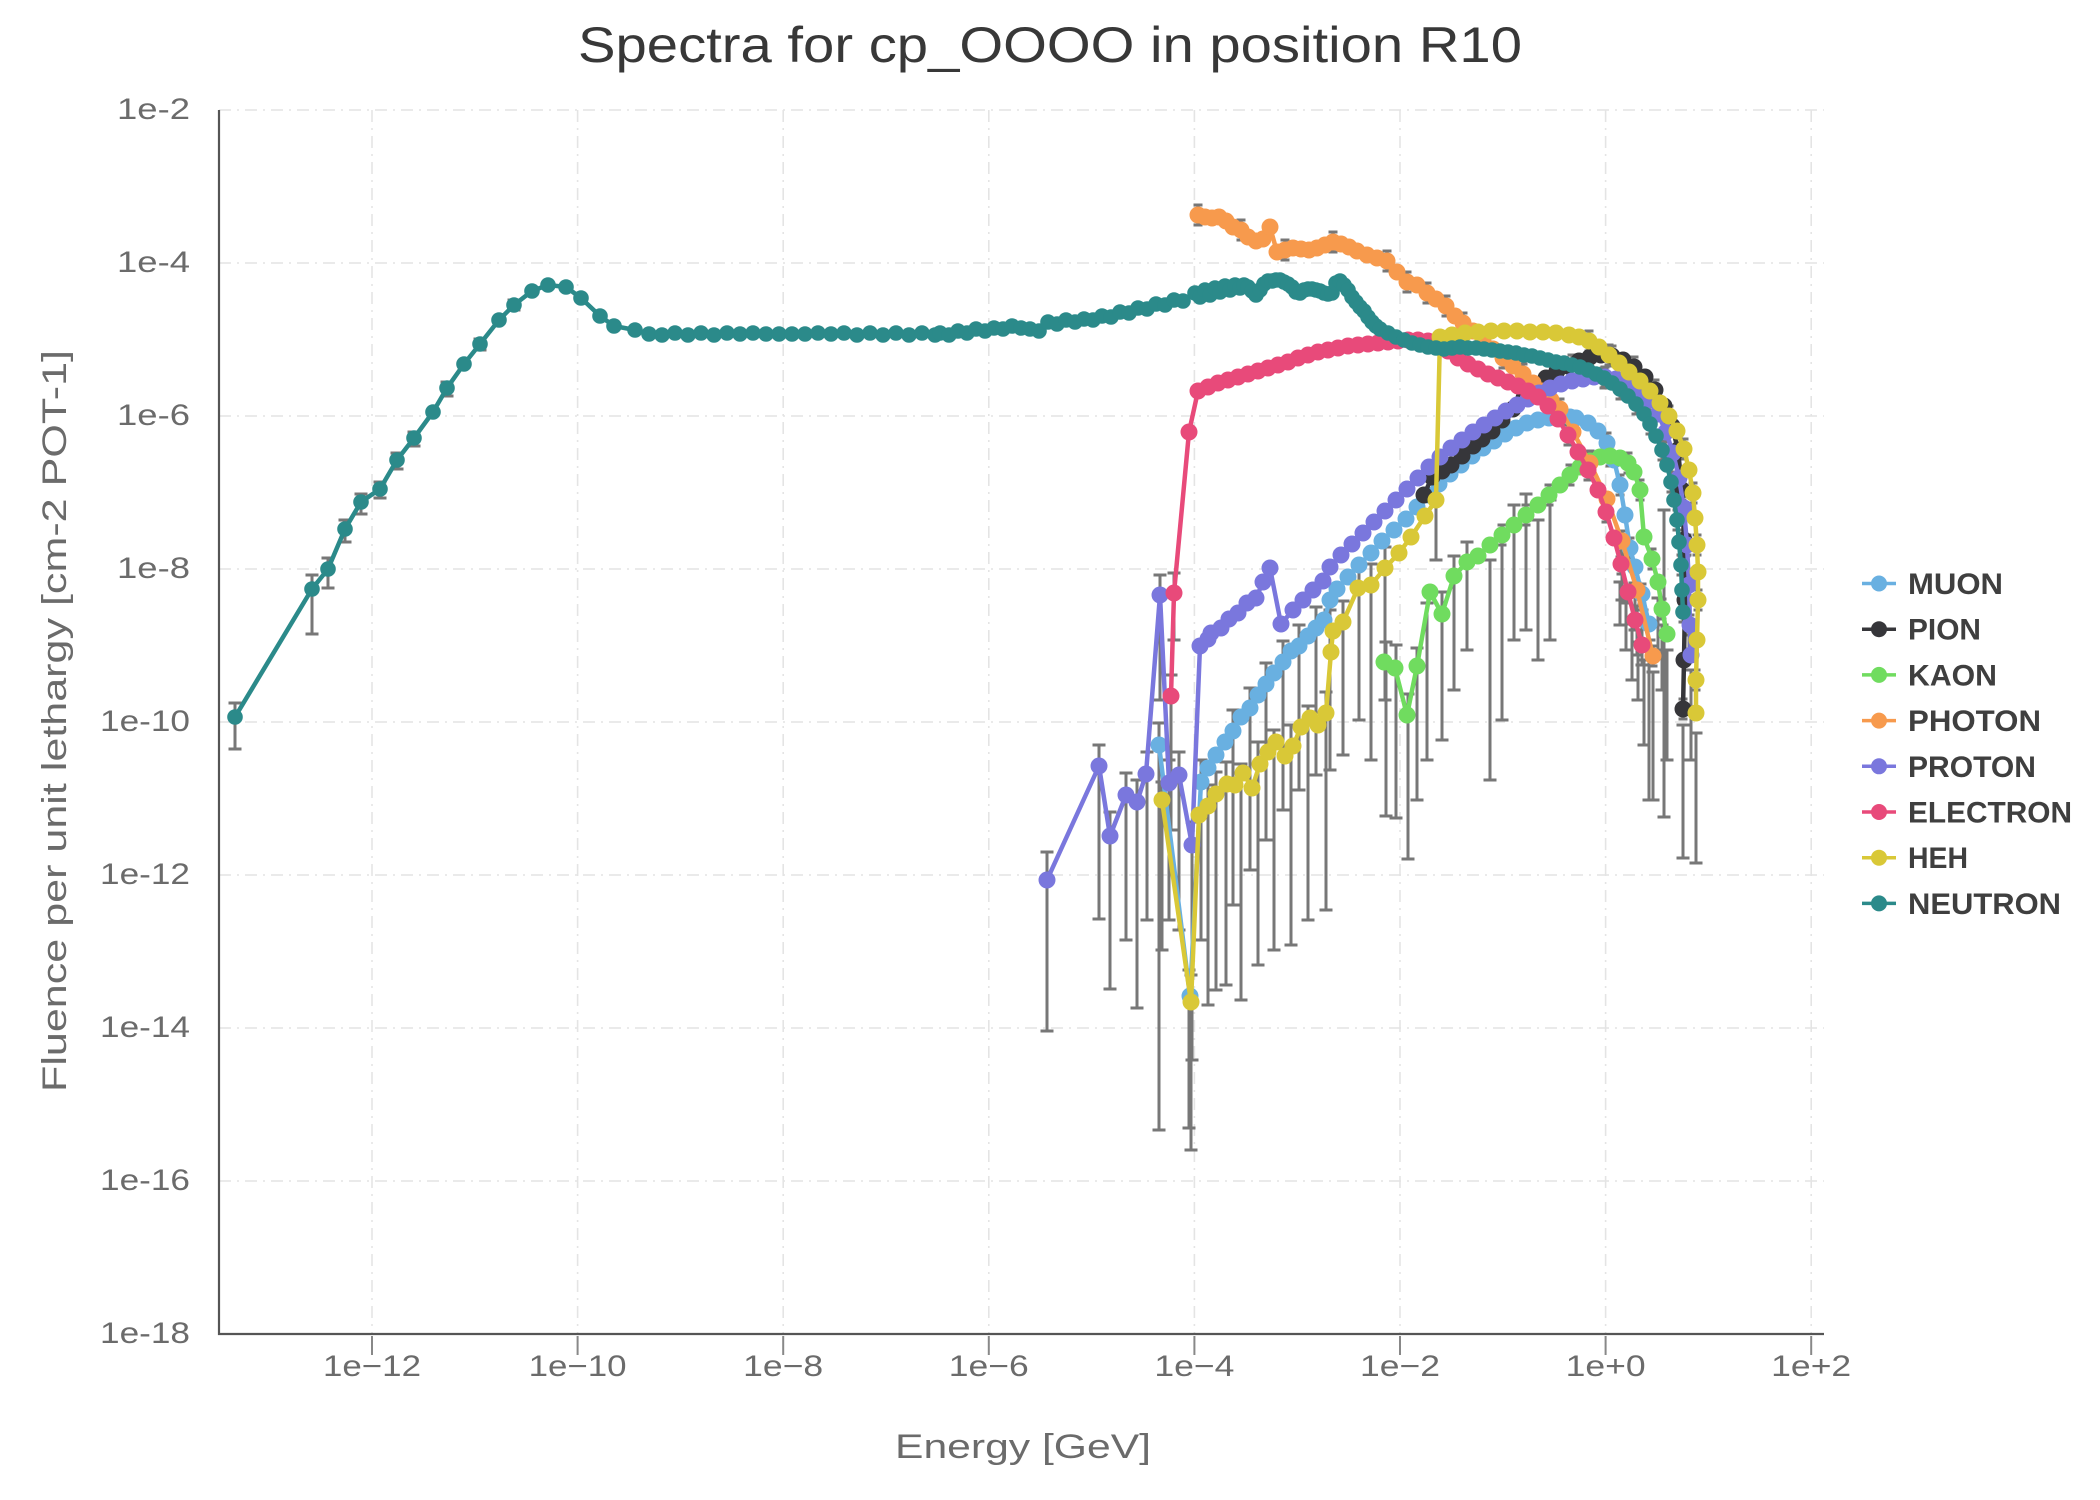 The image size is (2100, 1500). I want to click on svg-text: 1e-10, so click(145, 721).